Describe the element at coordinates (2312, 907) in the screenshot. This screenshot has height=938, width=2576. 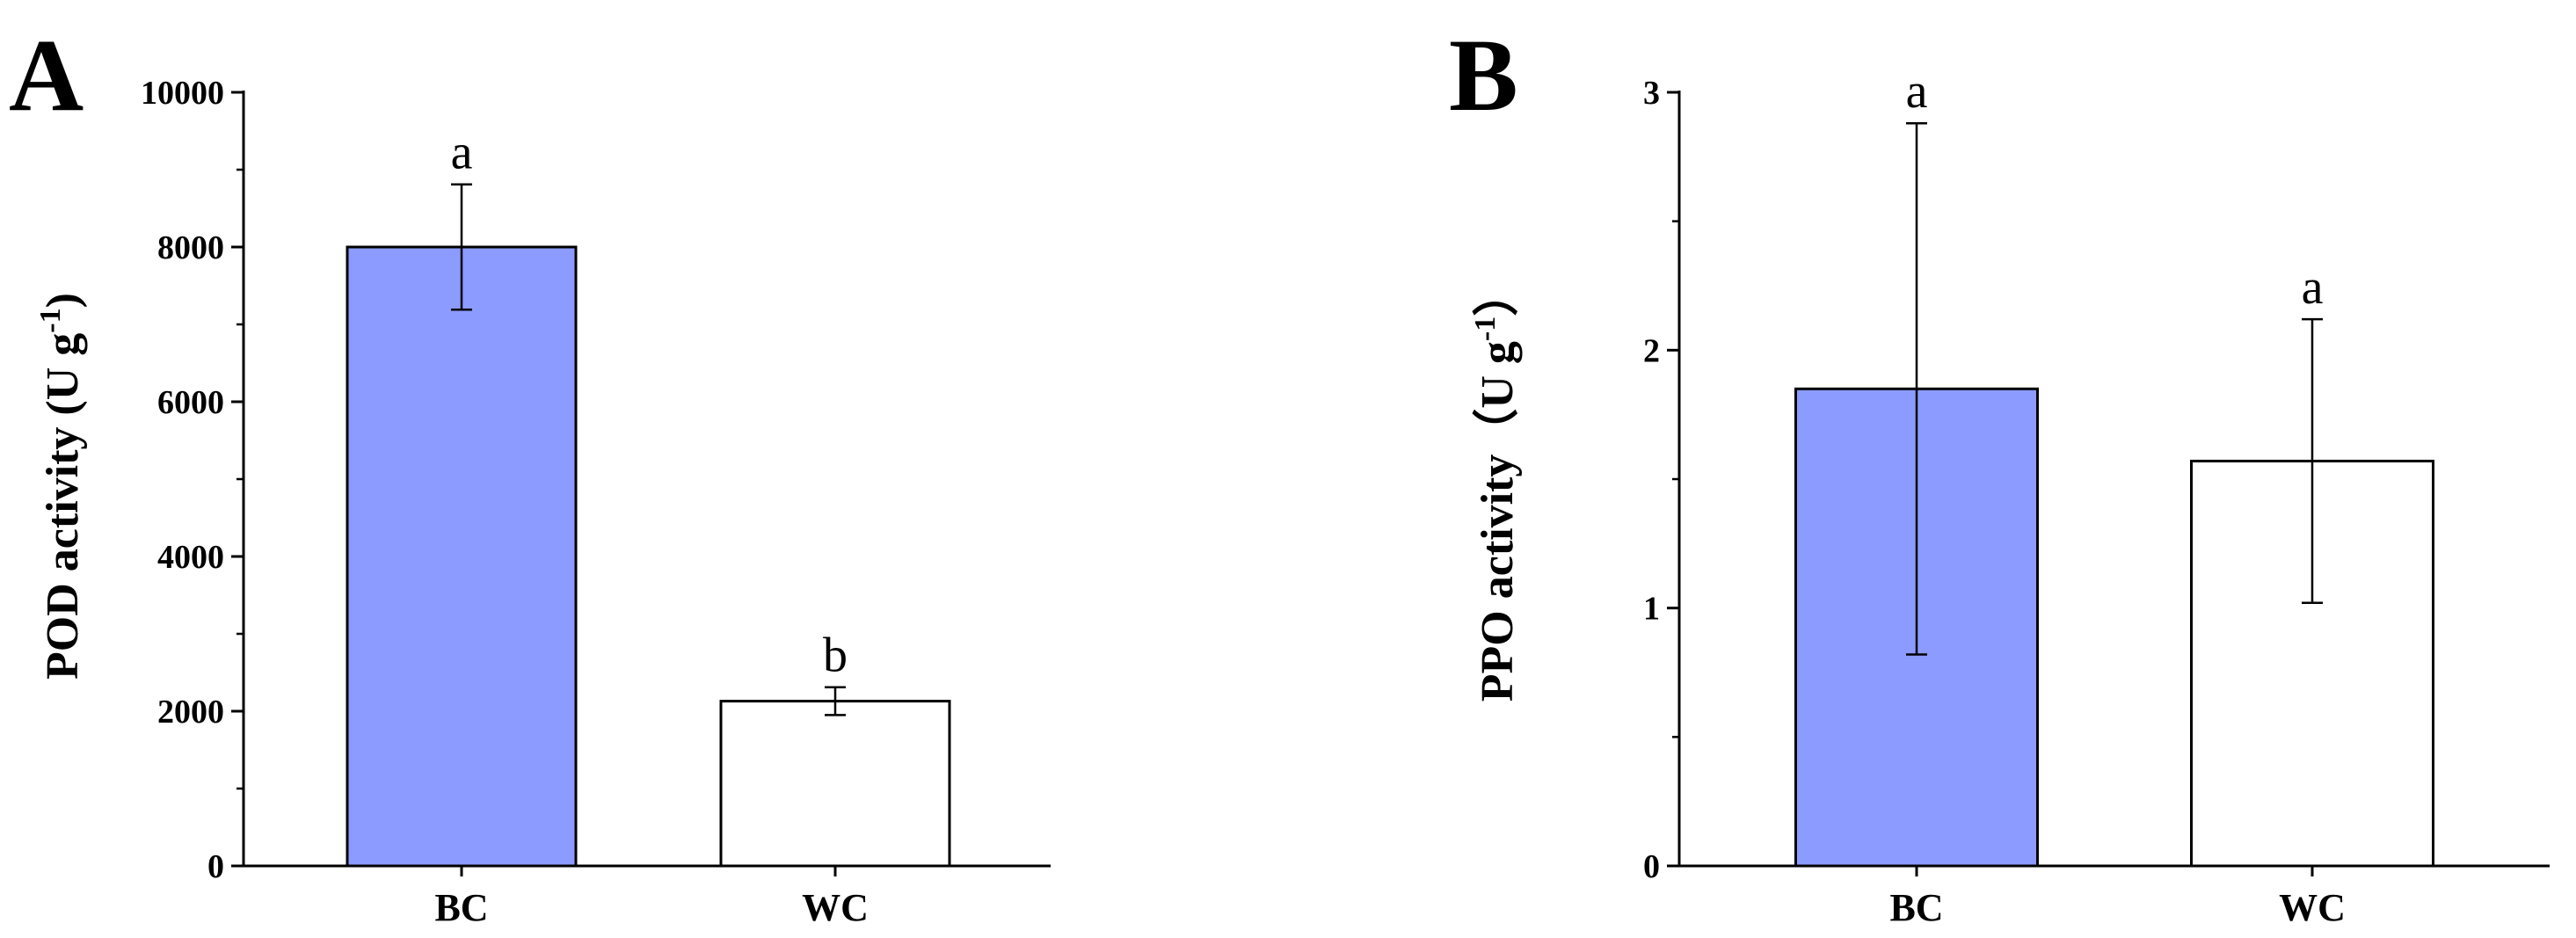
I see `panel-b-x-tick-label-wc: WC` at that location.